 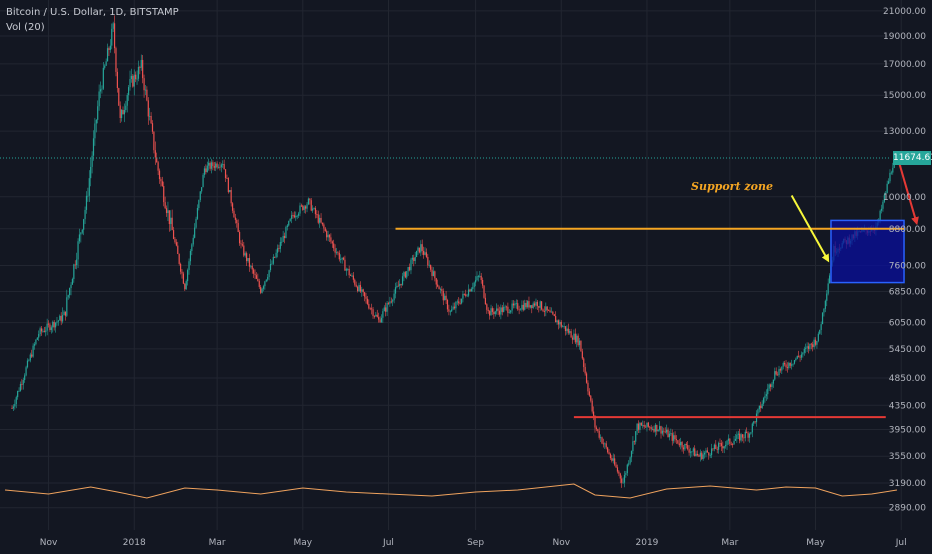 I want to click on x-tick-label: Nov, so click(x=49, y=543).